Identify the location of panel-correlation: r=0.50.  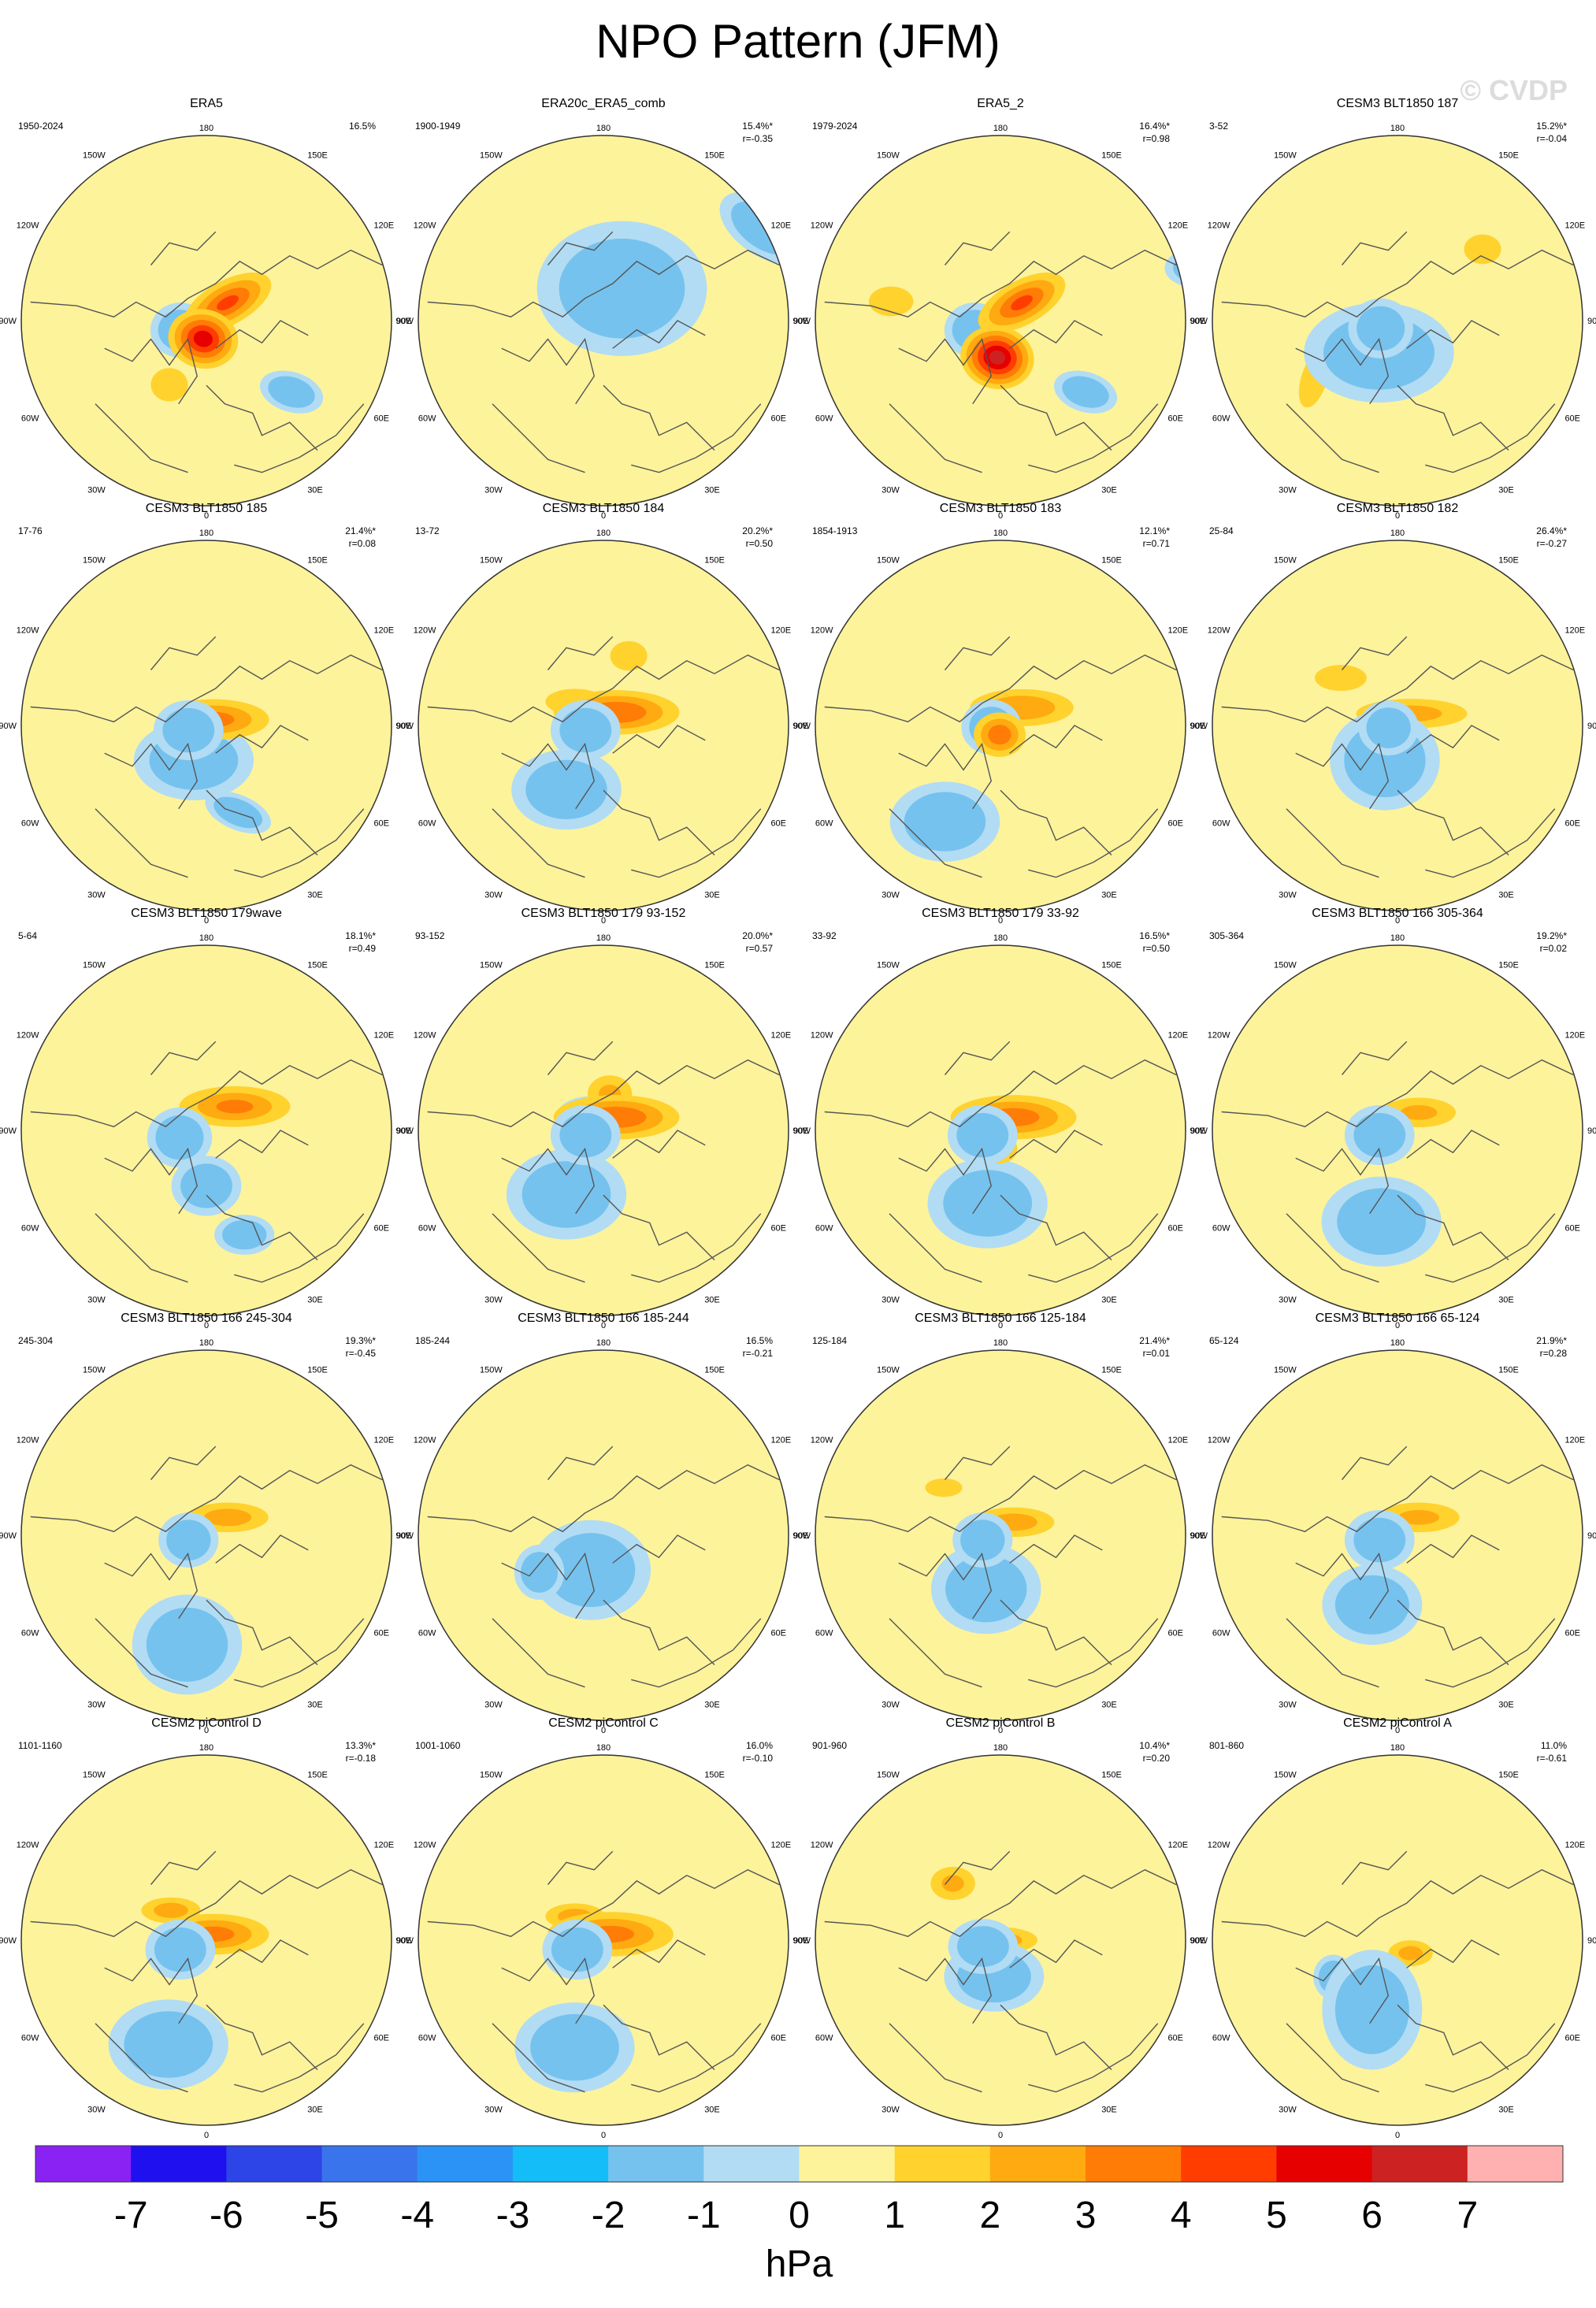
(760, 543).